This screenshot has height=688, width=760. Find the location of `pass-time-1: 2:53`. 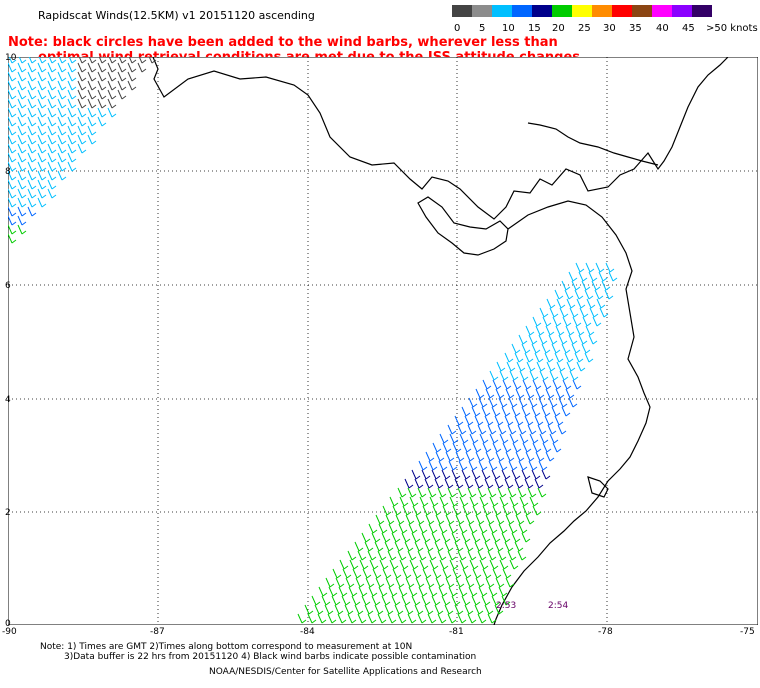

pass-time-1: 2:53 is located at coordinates (506, 606).